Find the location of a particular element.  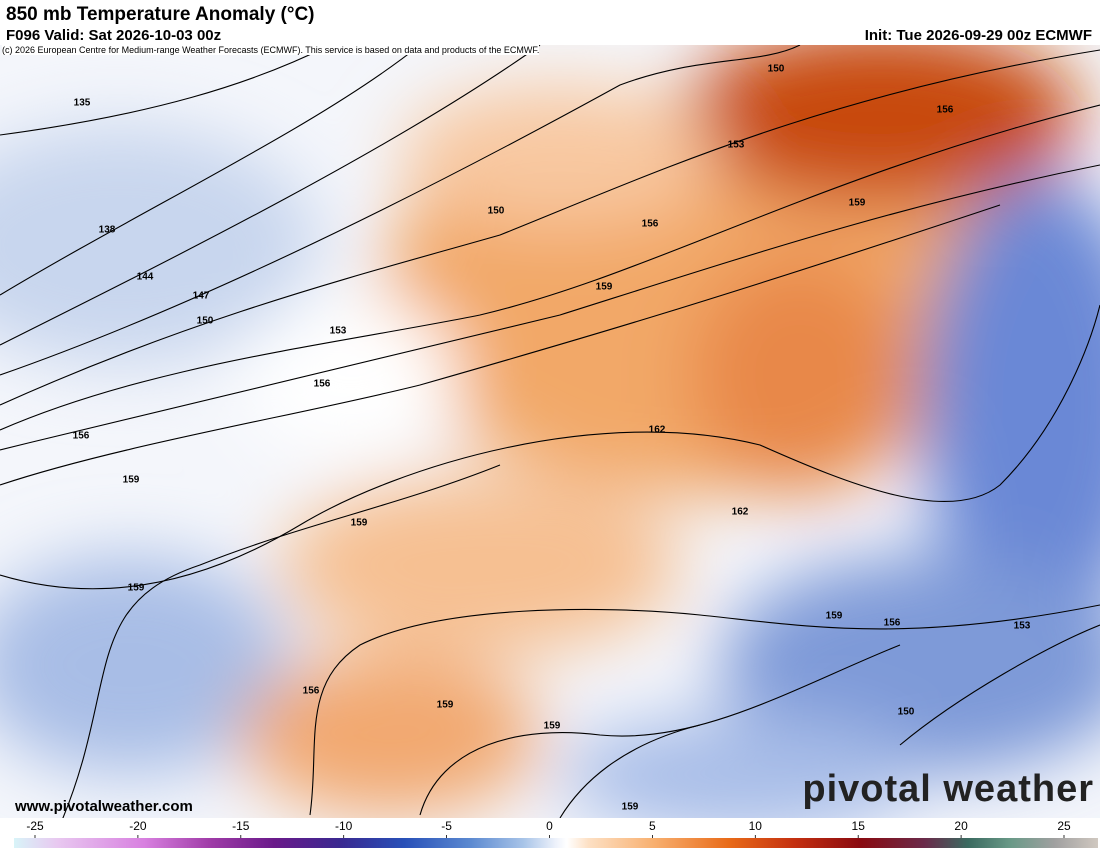

colorbar-ticks: -25 -20 -15 -10 -5 0 5 10 15 20 25 is located at coordinates (548, 828).